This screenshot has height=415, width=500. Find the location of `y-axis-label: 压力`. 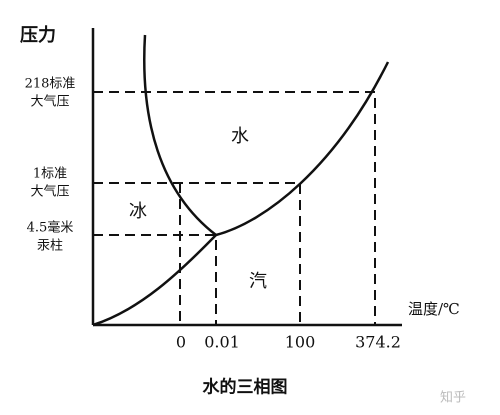

y-axis-label: 压力 is located at coordinates (38, 35).